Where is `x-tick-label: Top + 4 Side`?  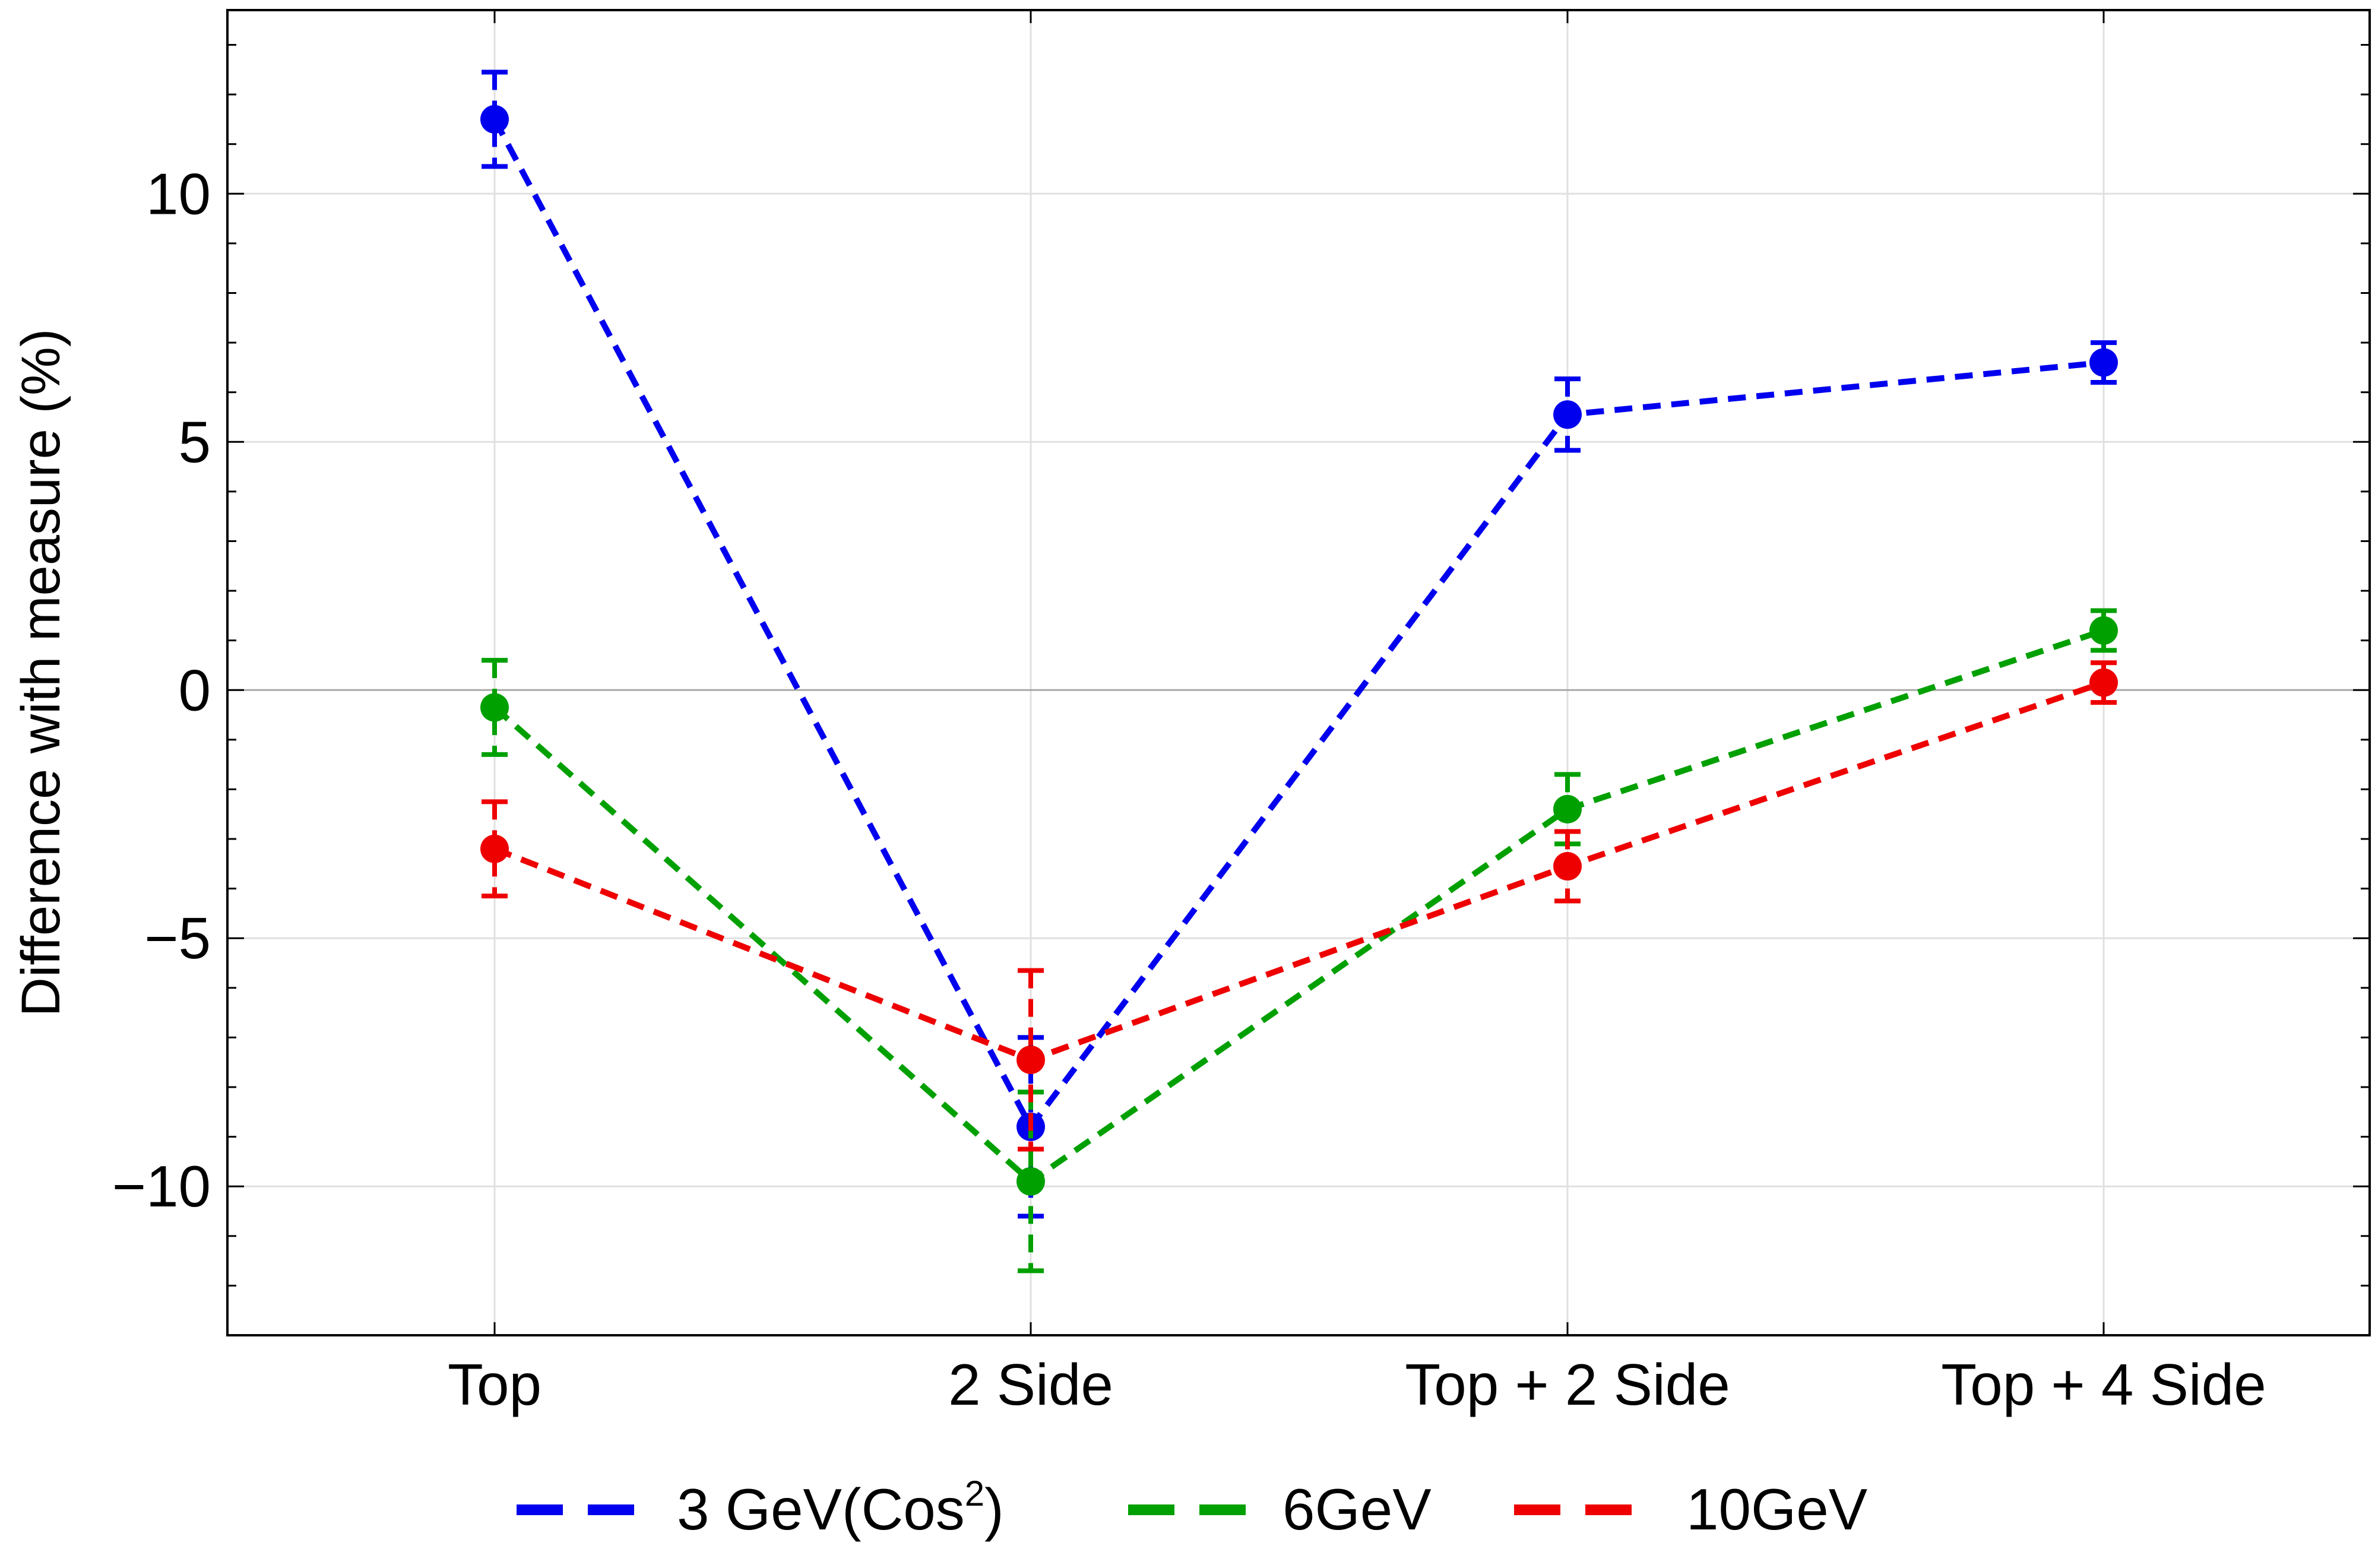 x-tick-label: Top + 4 Side is located at coordinates (2103, 1384).